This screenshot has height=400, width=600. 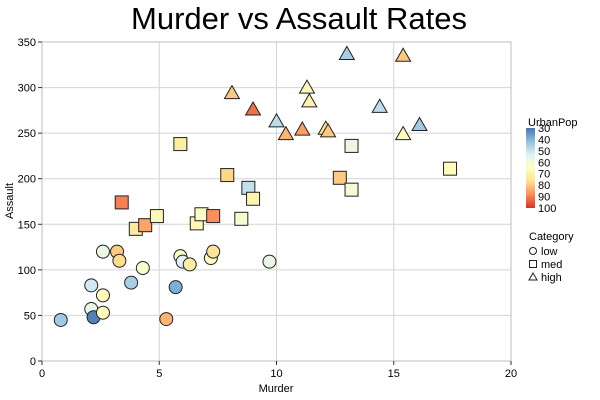 What do you see at coordinates (544, 140) in the screenshot?
I see `urbanpop-tick-label: 40` at bounding box center [544, 140].